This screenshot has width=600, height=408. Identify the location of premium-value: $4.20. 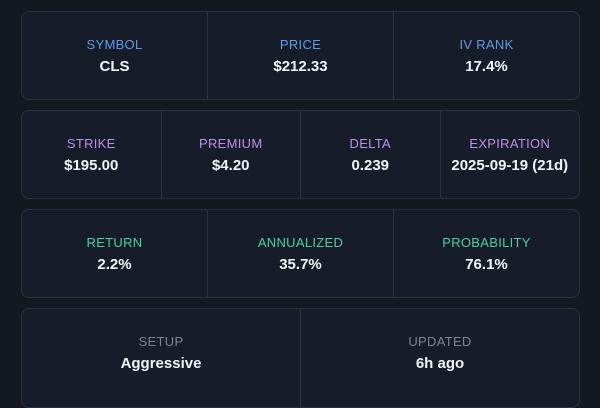
(230, 165).